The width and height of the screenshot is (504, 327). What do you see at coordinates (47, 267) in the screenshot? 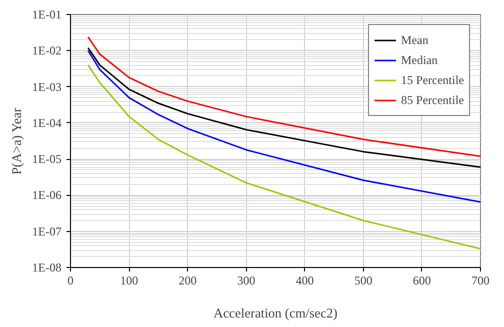
I see `y-tick-label: 1E-08` at bounding box center [47, 267].